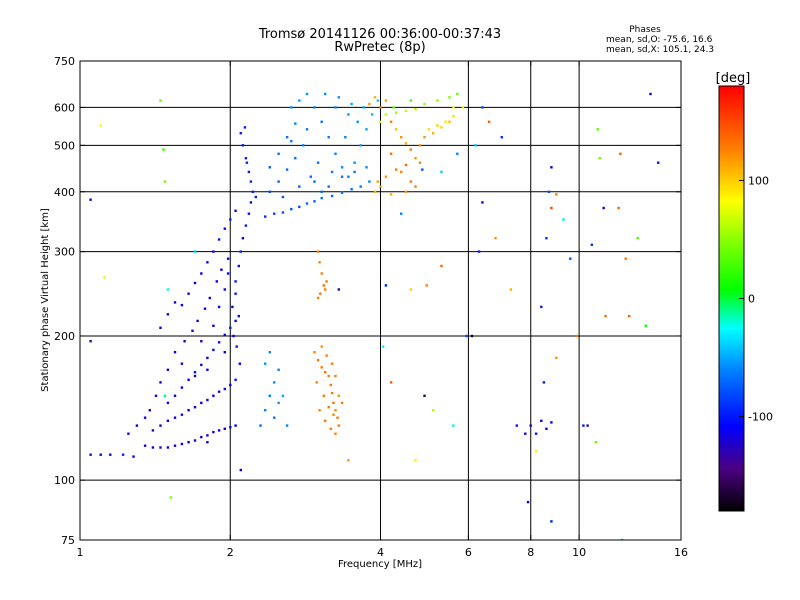  Describe the element at coordinates (733, 78) in the screenshot. I see `colorbar-label: [deg]` at that location.